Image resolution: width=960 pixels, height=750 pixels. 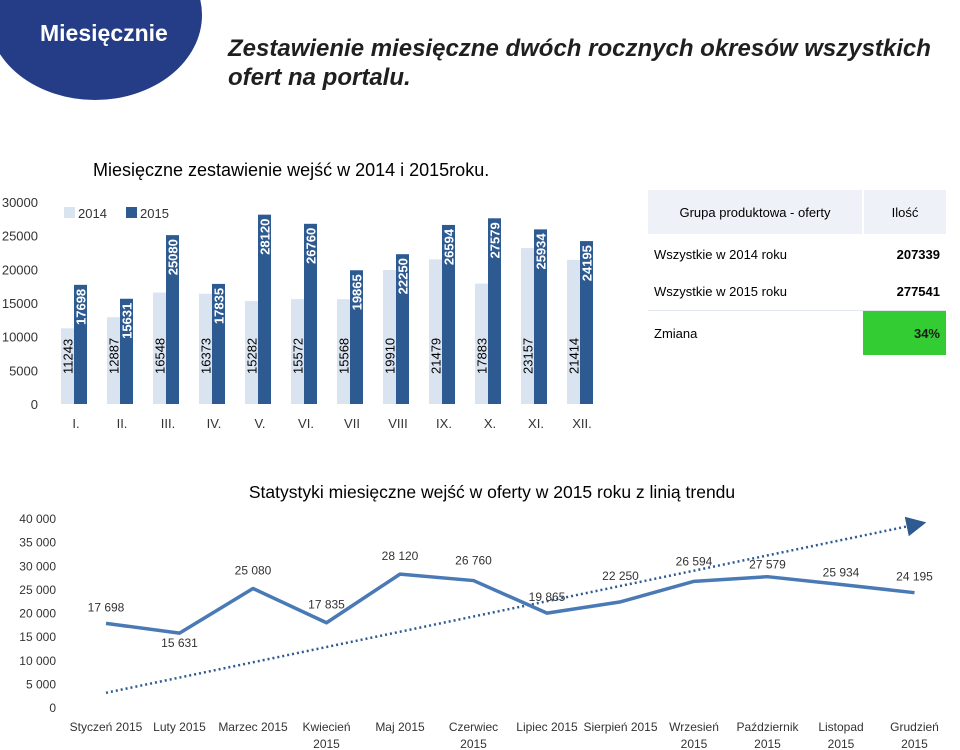 I want to click on bar-data-label: 16548, so click(x=160, y=356).